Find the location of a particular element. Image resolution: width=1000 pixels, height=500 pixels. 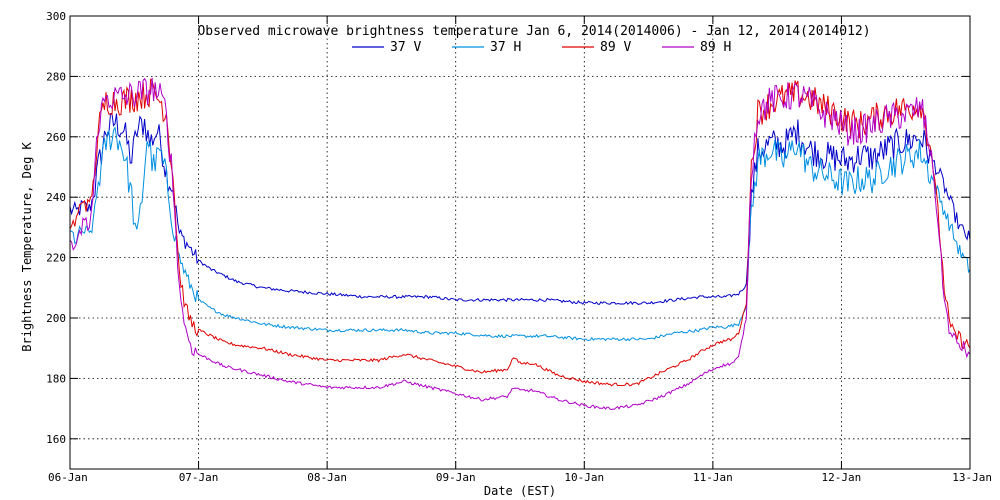

x-tick-label: 07-Jan is located at coordinates (199, 477).